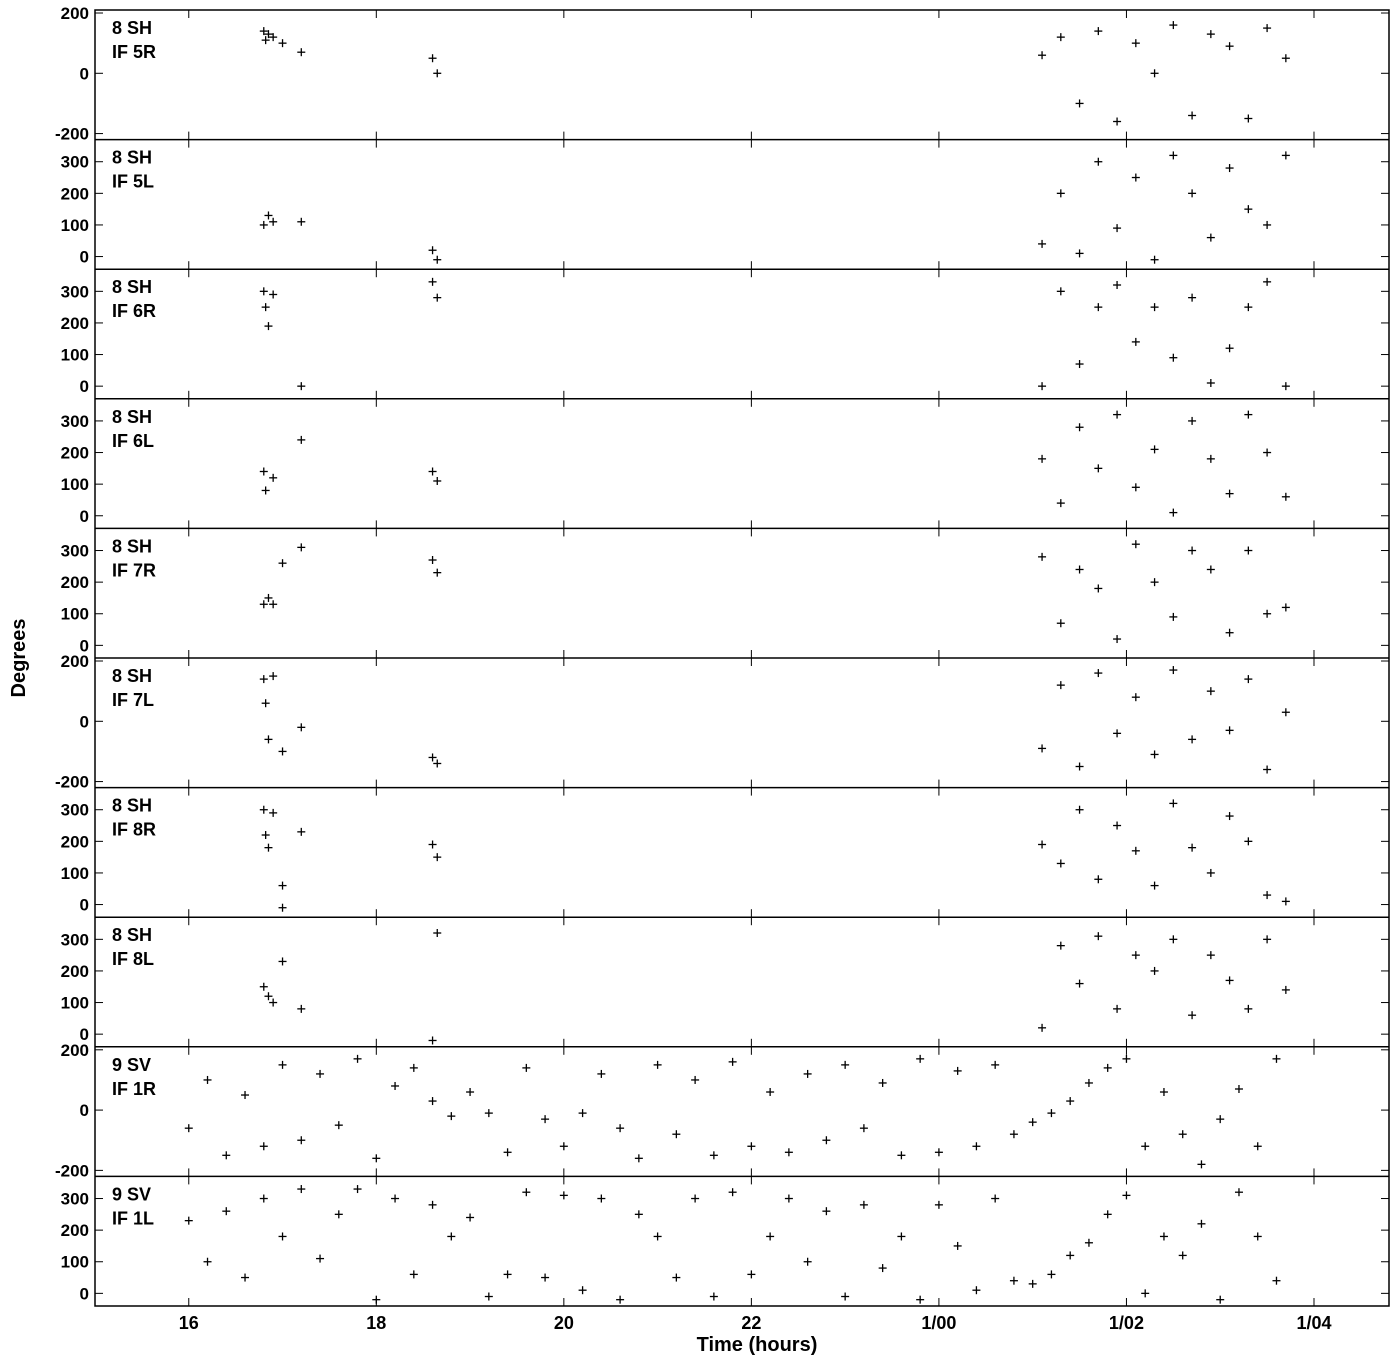 The height and width of the screenshot is (1366, 1399). Describe the element at coordinates (75, 355) in the screenshot. I see `y-tick-label: 100` at that location.